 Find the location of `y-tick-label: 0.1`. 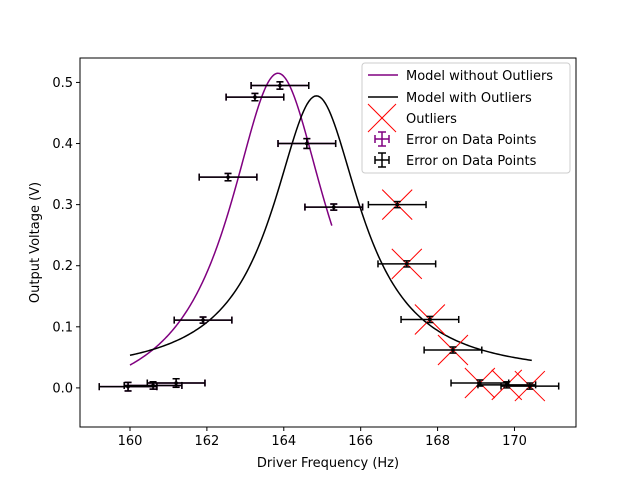

y-tick-label: 0.1 is located at coordinates (62, 327).